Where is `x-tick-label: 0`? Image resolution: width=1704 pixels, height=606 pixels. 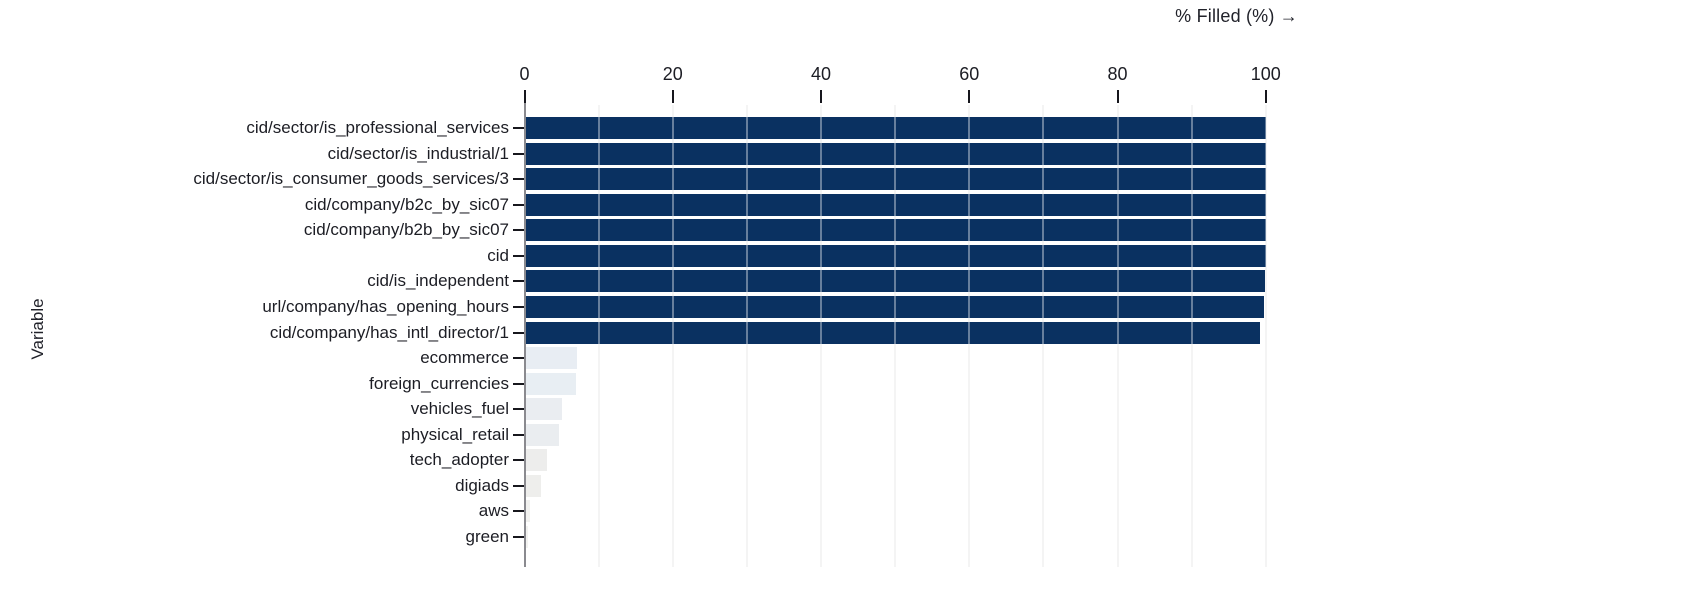 x-tick-label: 0 is located at coordinates (524, 74).